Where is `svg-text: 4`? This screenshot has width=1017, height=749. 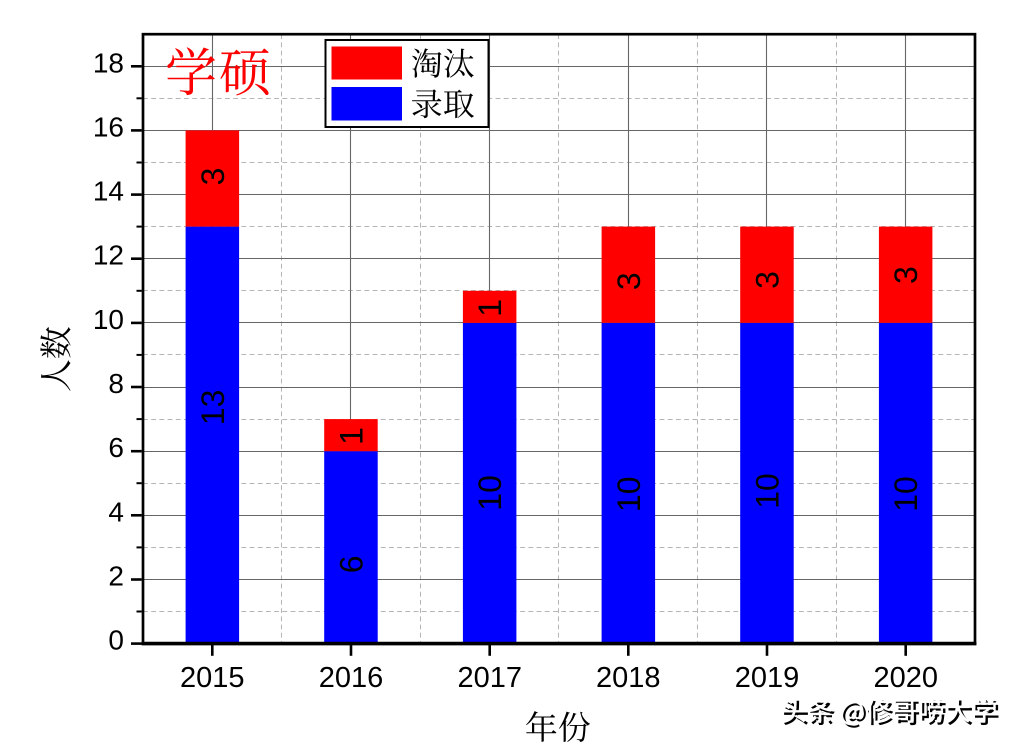
svg-text: 4 is located at coordinates (116, 511).